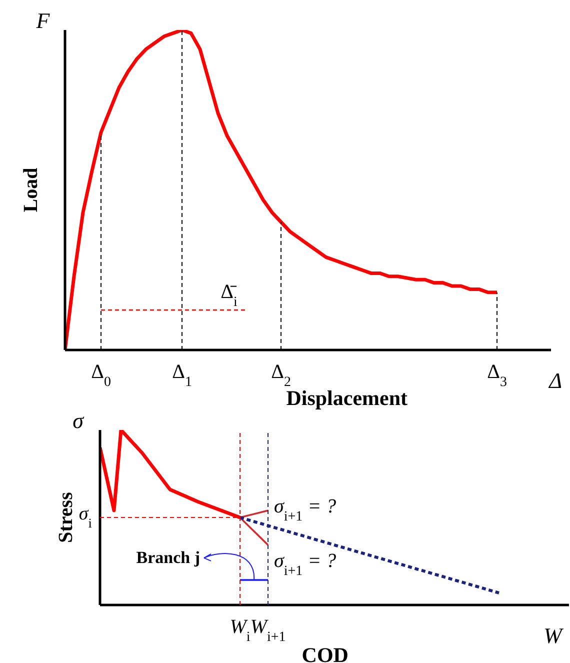  I want to click on text: Δ, so click(555, 380).